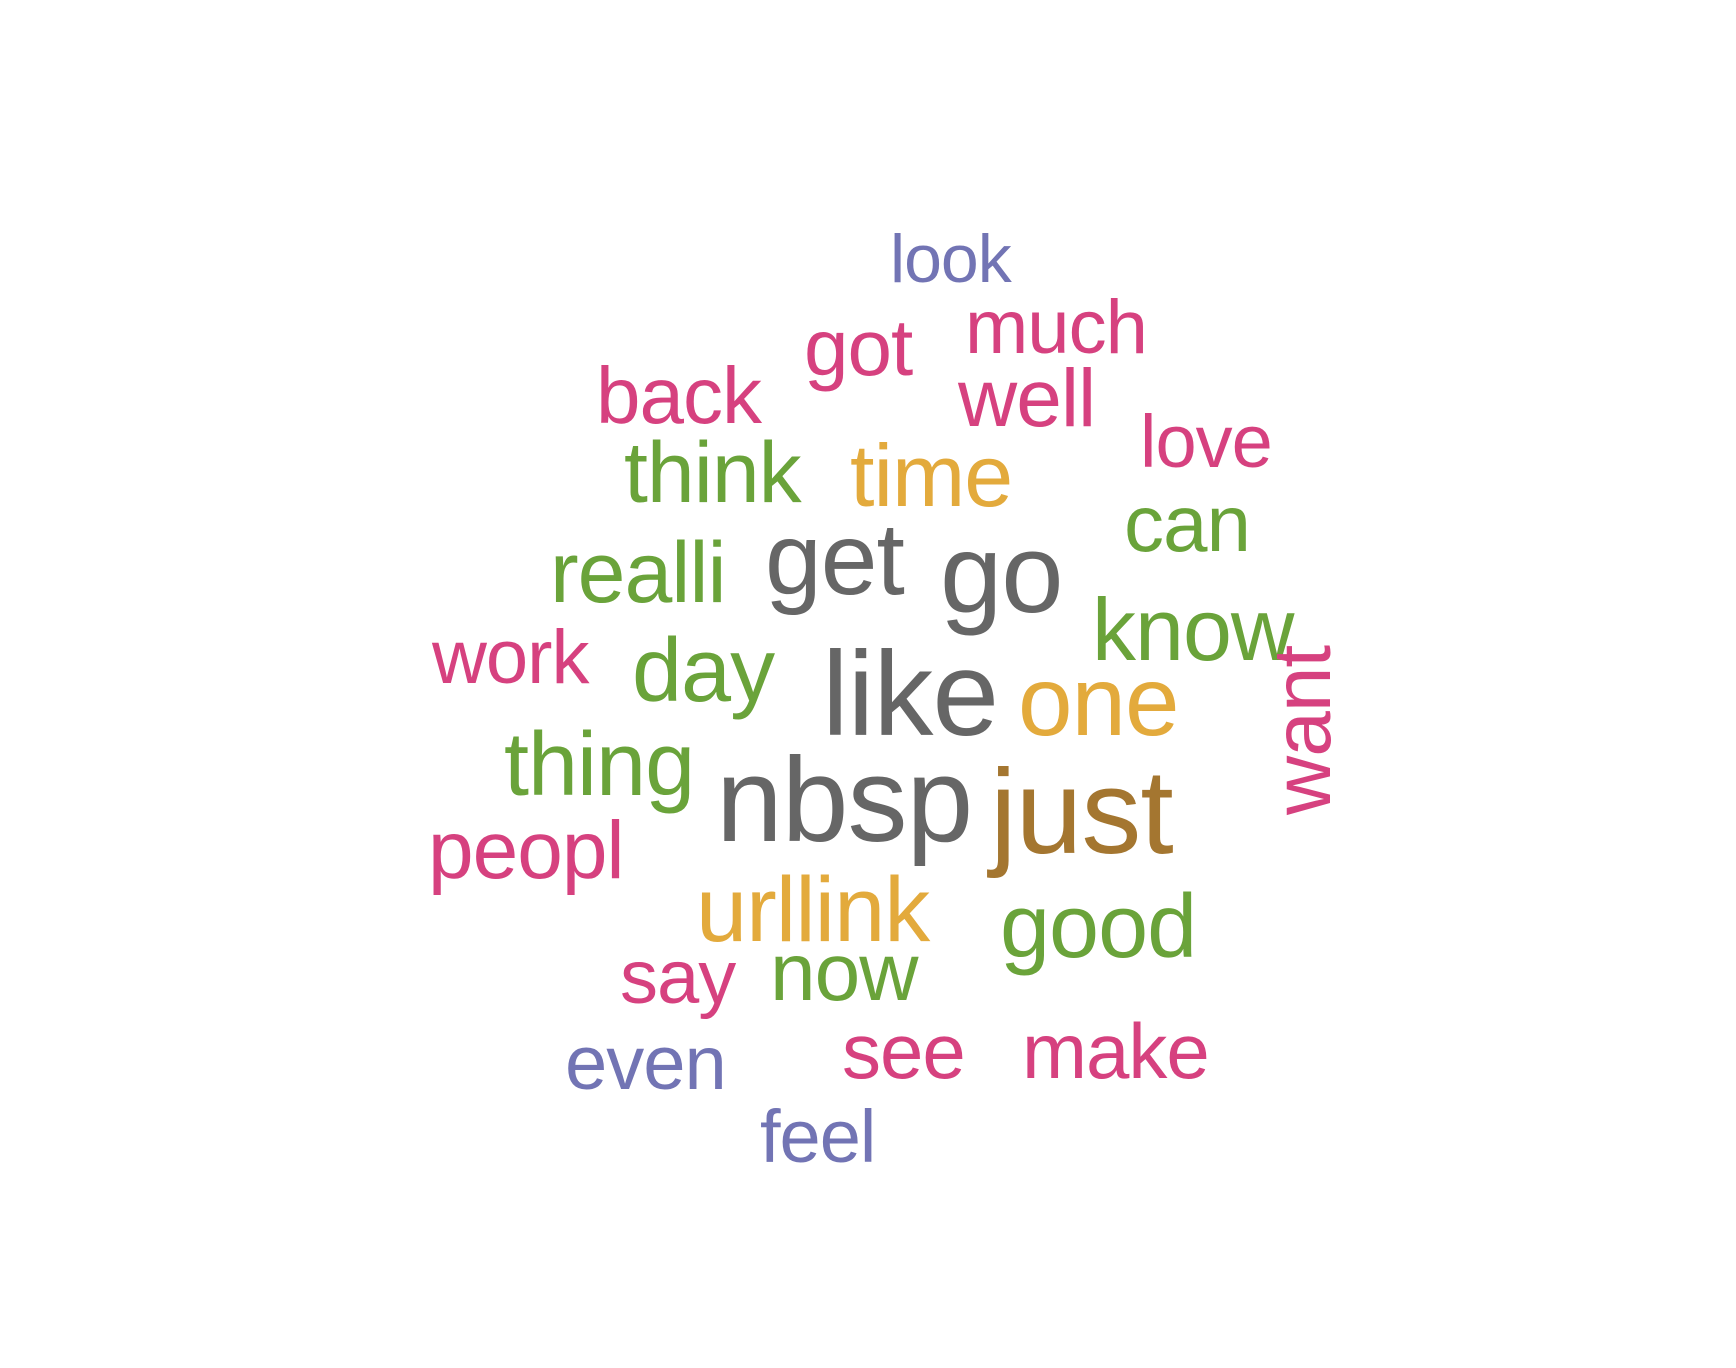 The height and width of the screenshot is (1368, 1736). Describe the element at coordinates (679, 395) in the screenshot. I see `word-back: back` at that location.